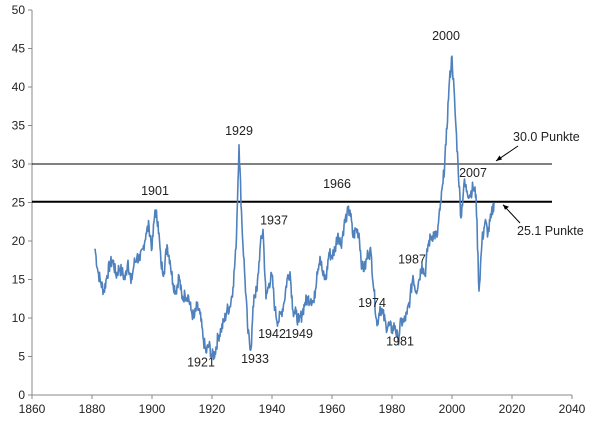 The height and width of the screenshot is (423, 590). What do you see at coordinates (92, 409) in the screenshot?
I see `x-tick-label: 1880` at bounding box center [92, 409].